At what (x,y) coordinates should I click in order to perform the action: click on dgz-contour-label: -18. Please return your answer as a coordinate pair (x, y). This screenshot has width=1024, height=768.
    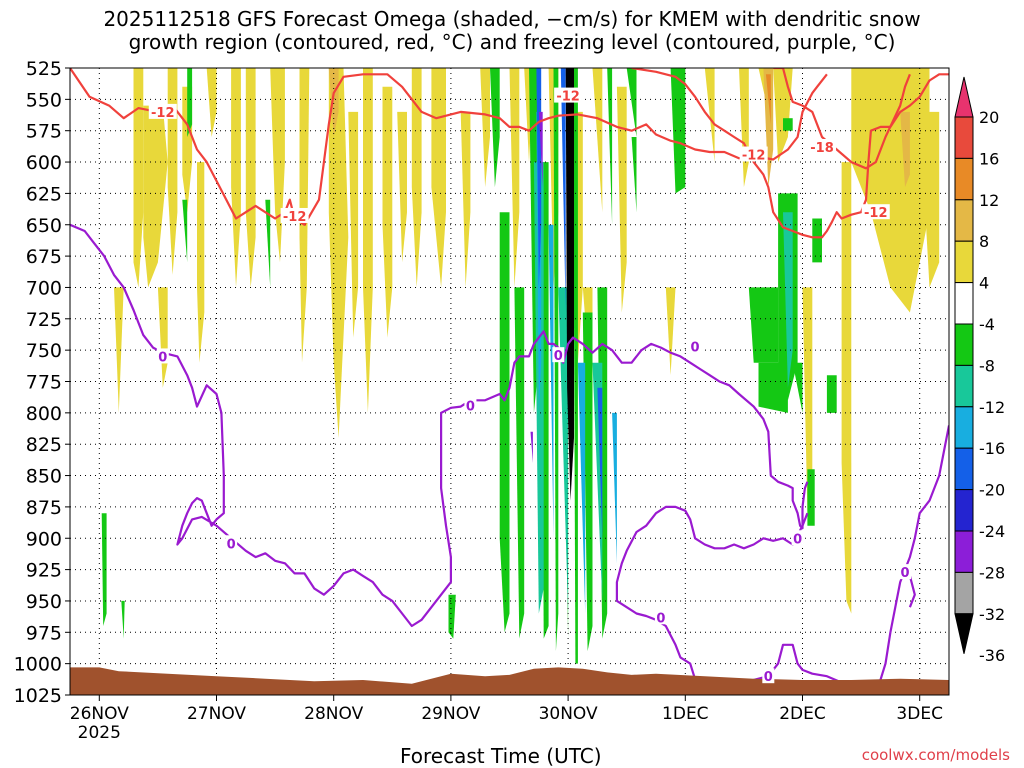
    Looking at the image, I should click on (822, 148).